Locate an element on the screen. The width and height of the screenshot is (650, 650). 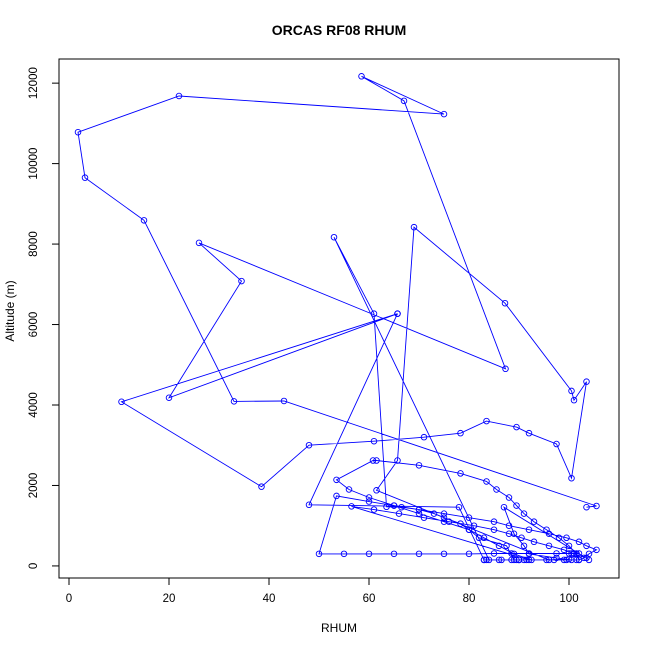
x-tick-label: 100 is located at coordinates (568, 599).